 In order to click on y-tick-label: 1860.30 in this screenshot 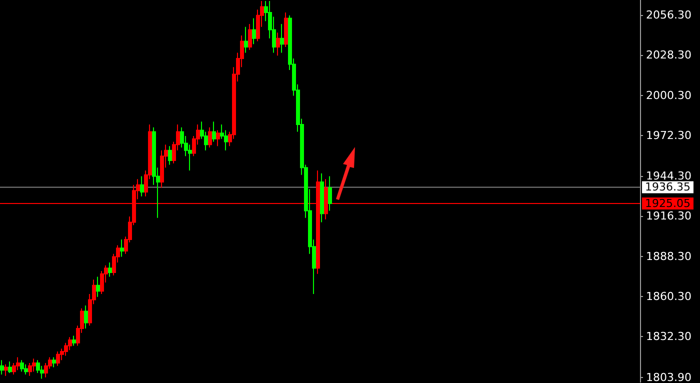, I will do `click(669, 296)`.